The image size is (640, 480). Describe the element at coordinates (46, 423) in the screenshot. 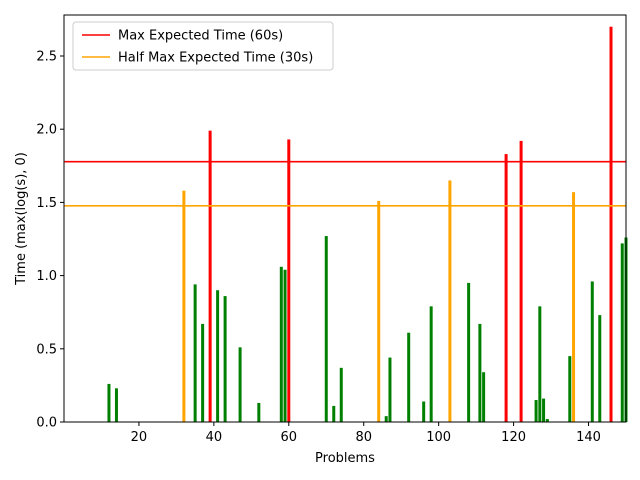

I see `y-tick-label: 0.0` at that location.